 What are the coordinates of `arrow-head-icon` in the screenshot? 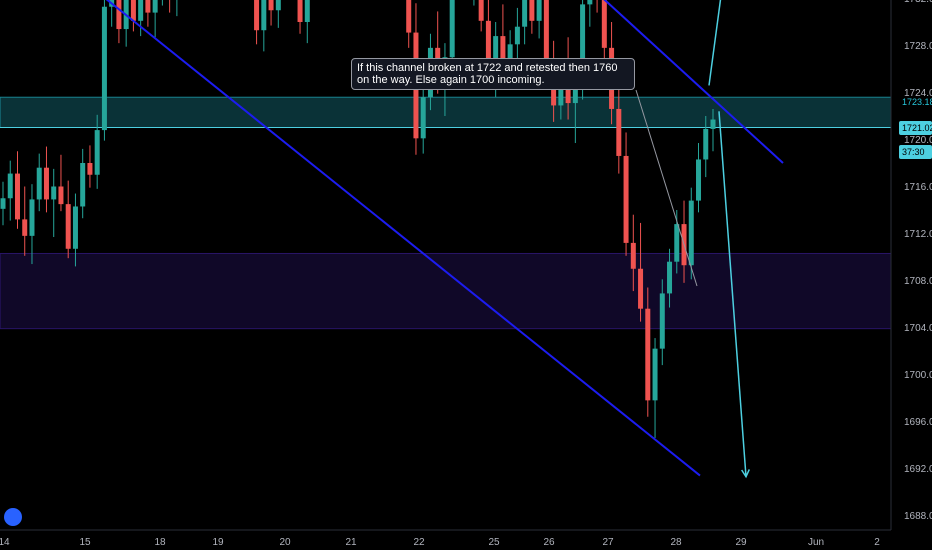 It's located at (745, 474).